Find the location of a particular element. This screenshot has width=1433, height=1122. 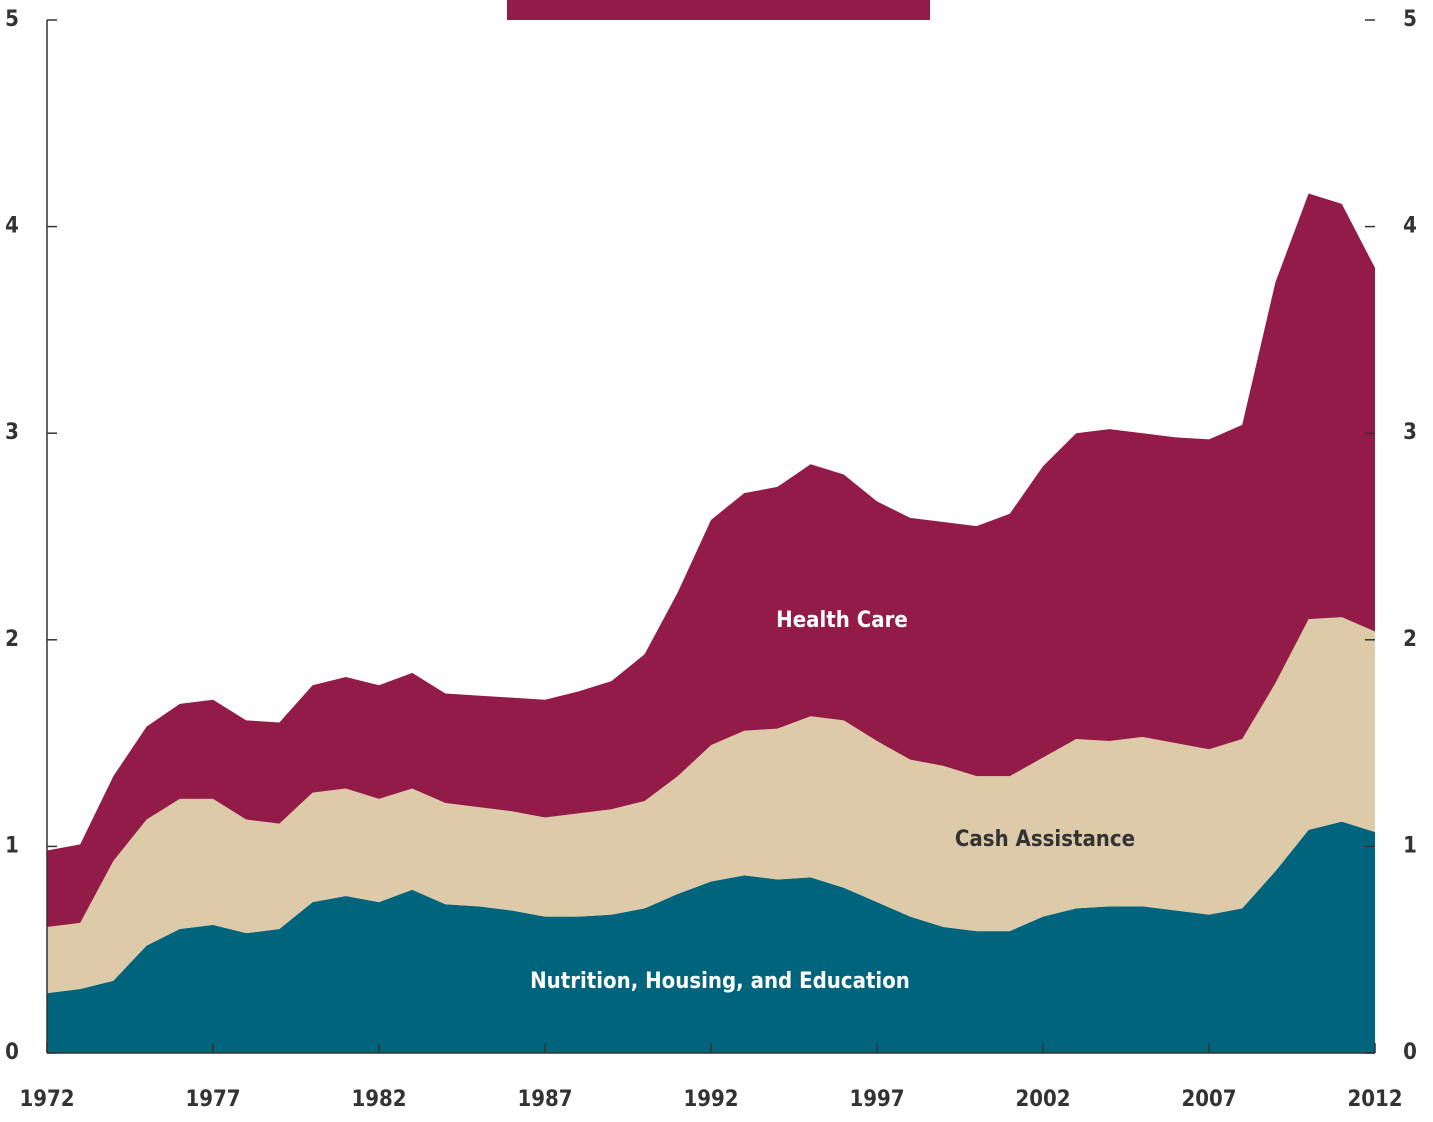

y-tick-label: 4 is located at coordinates (12, 226).